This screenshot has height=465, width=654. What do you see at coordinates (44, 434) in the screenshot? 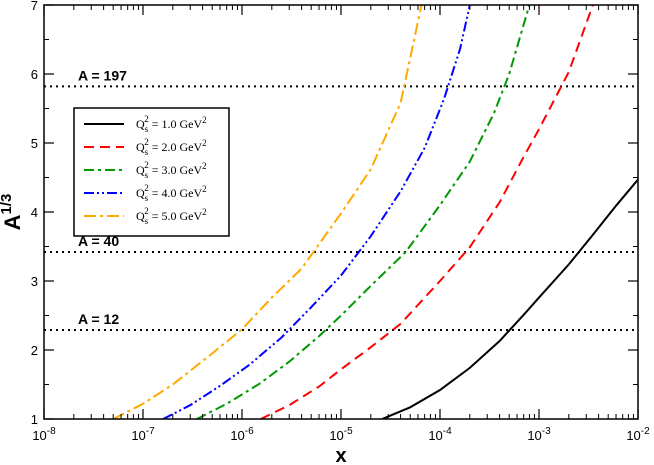
I see `x-tick-label: 10⁻⁸` at bounding box center [44, 434].